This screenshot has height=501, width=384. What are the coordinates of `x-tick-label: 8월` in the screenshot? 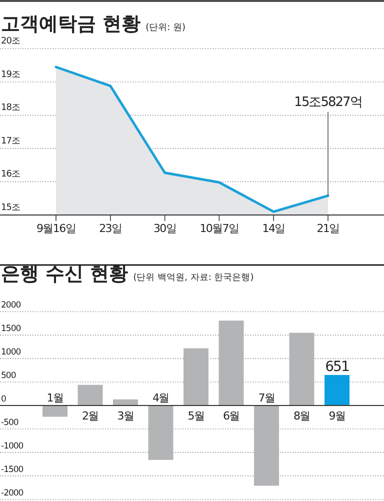 It's located at (302, 416).